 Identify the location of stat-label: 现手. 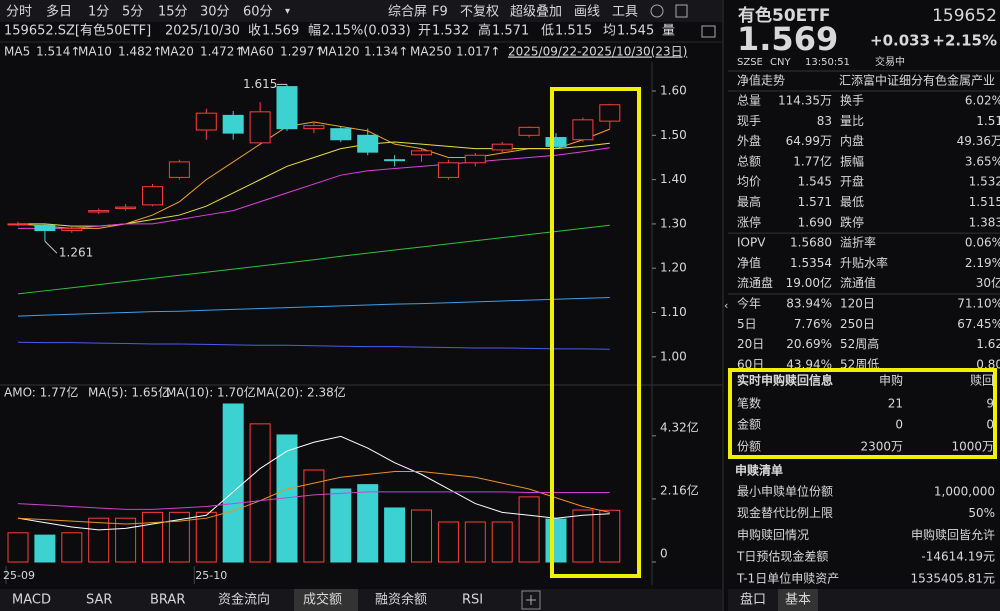
(749, 121).